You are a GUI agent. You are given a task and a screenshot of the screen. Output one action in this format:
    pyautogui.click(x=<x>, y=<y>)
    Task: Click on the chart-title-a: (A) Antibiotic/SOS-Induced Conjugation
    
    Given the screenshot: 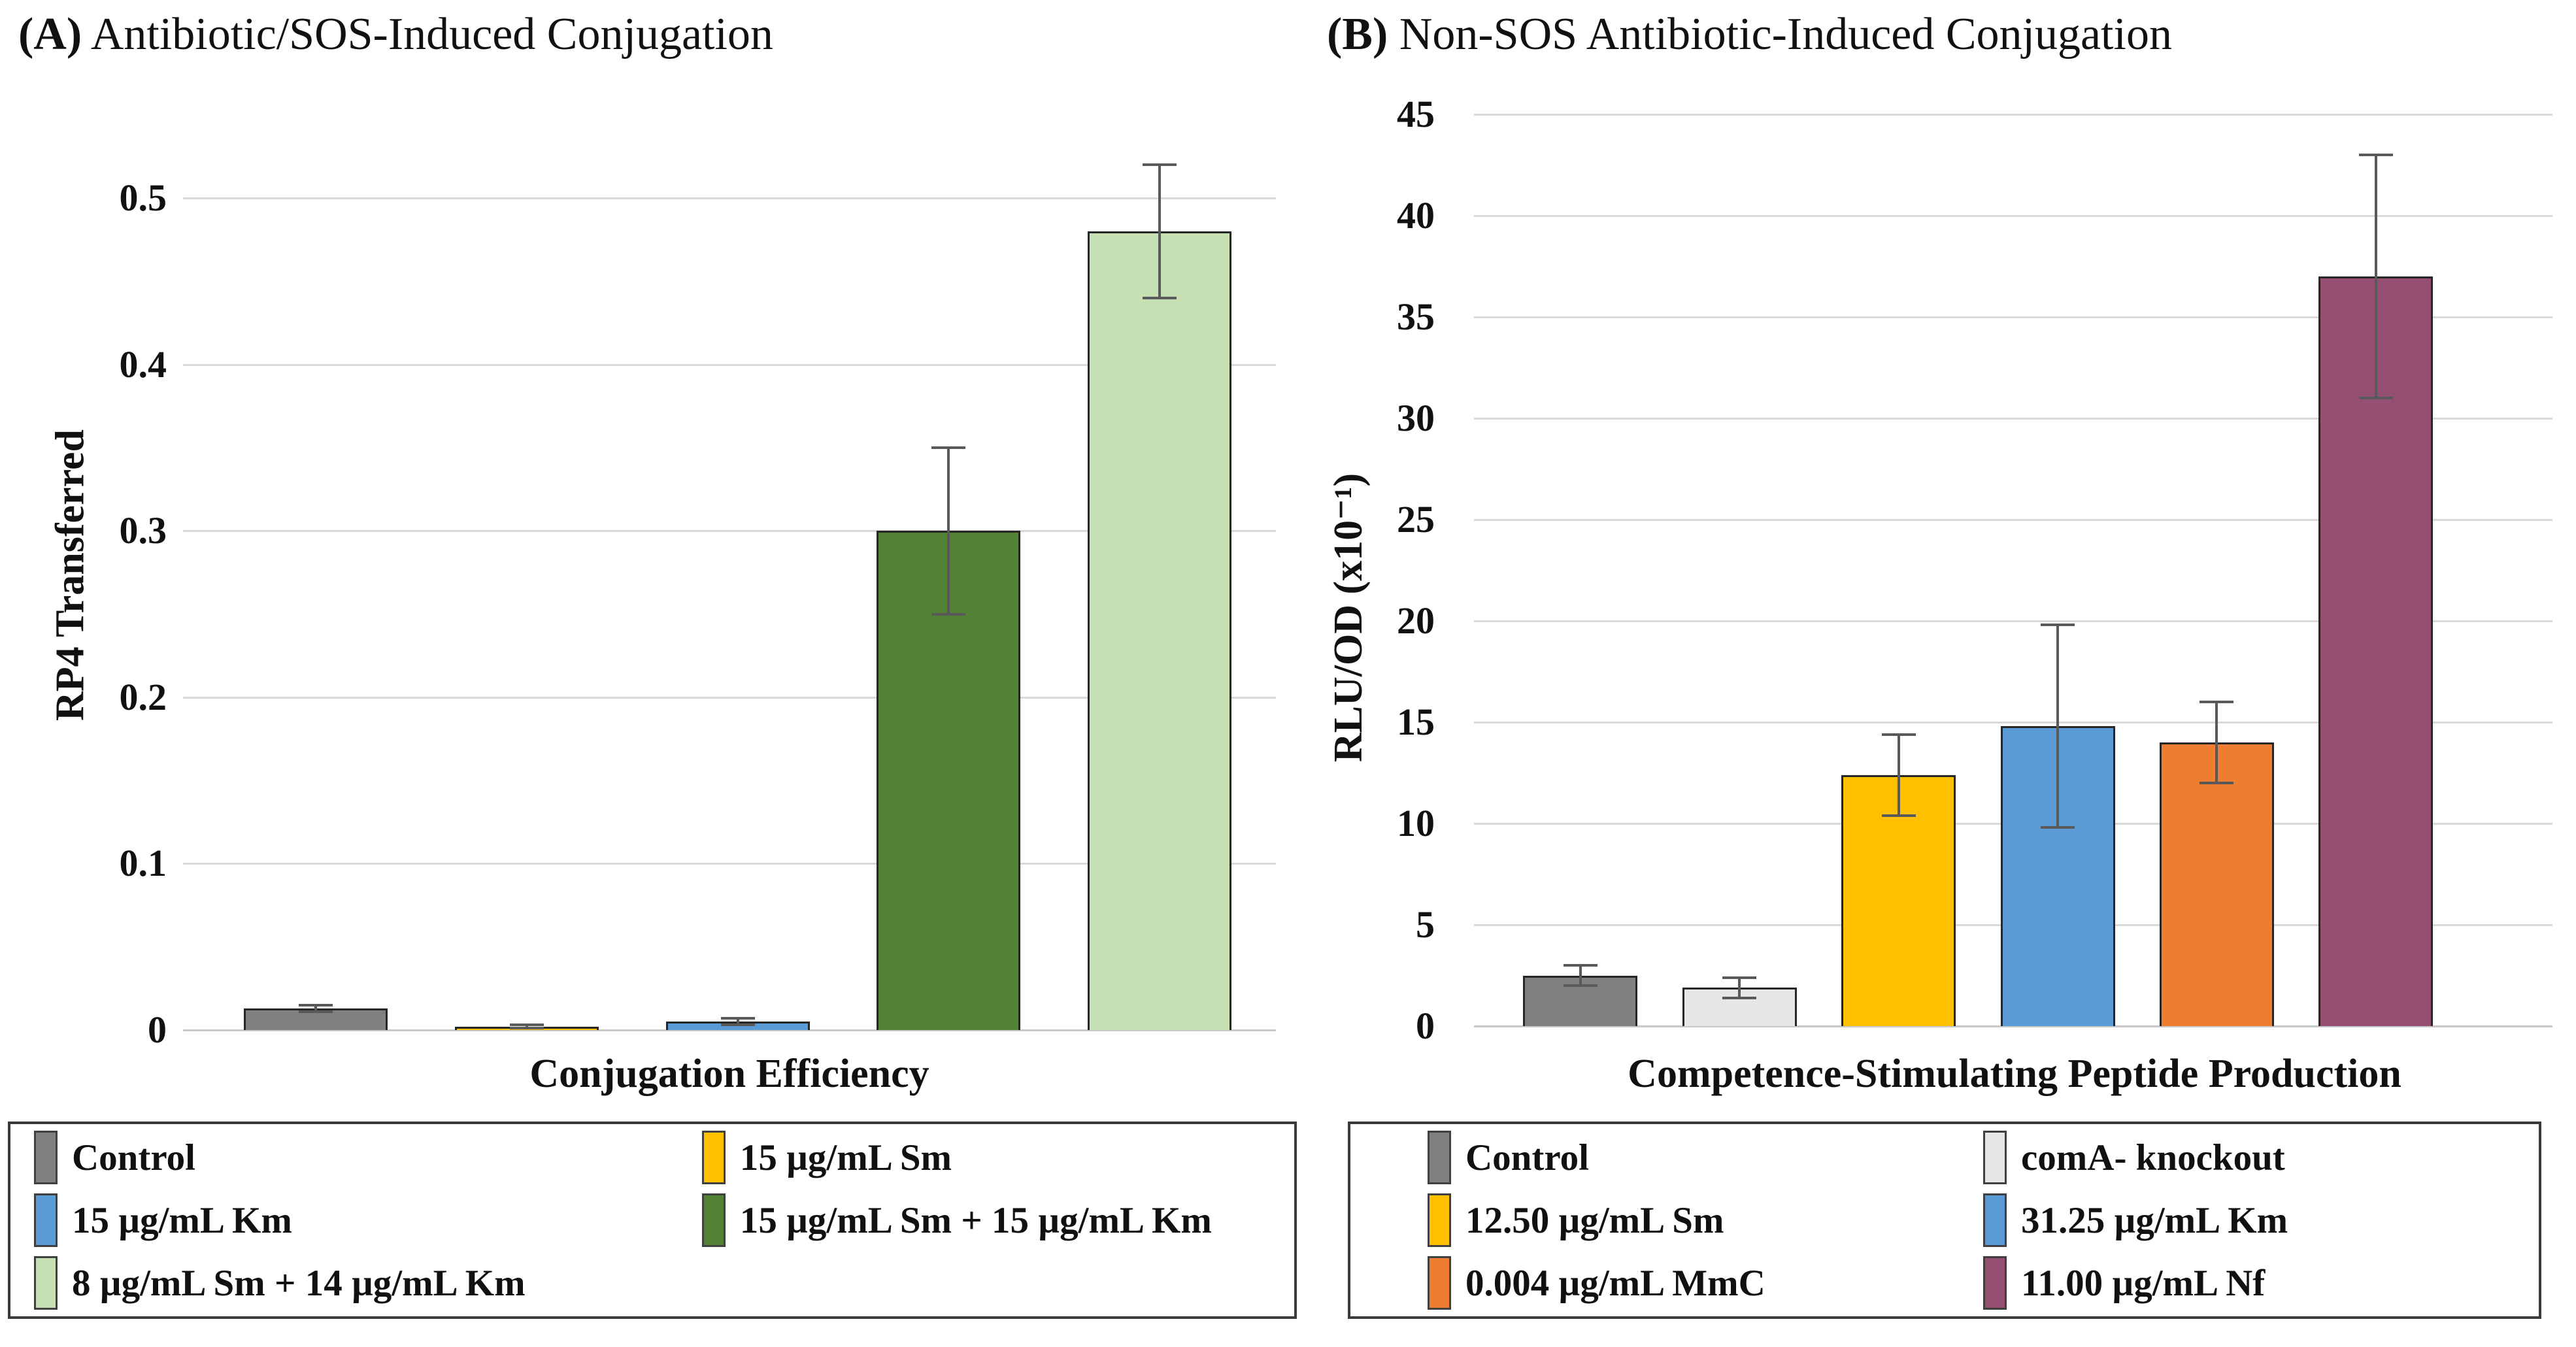 What is the action you would take?
    pyautogui.click(x=396, y=34)
    